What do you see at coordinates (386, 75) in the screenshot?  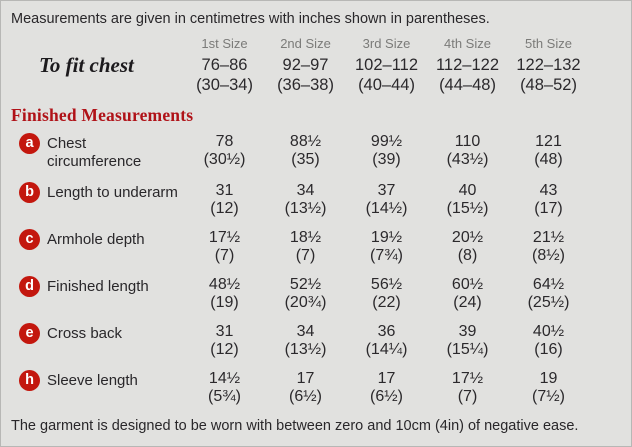 I see `to-fit-cell: 102–112 (40–44)` at bounding box center [386, 75].